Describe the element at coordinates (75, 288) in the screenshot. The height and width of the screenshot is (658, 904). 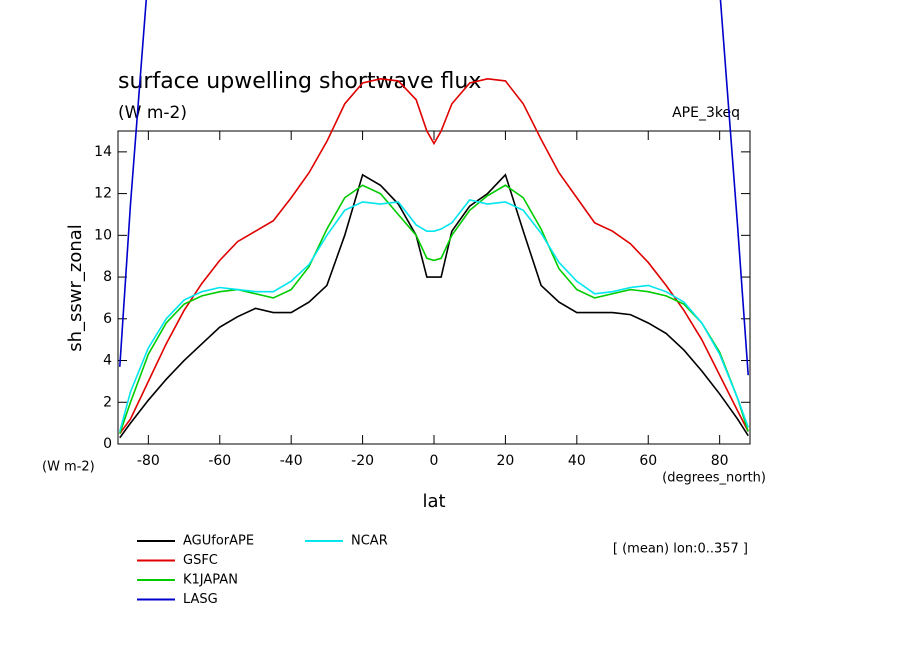
I see `y-axis-label: sh_sswr_zonal` at that location.